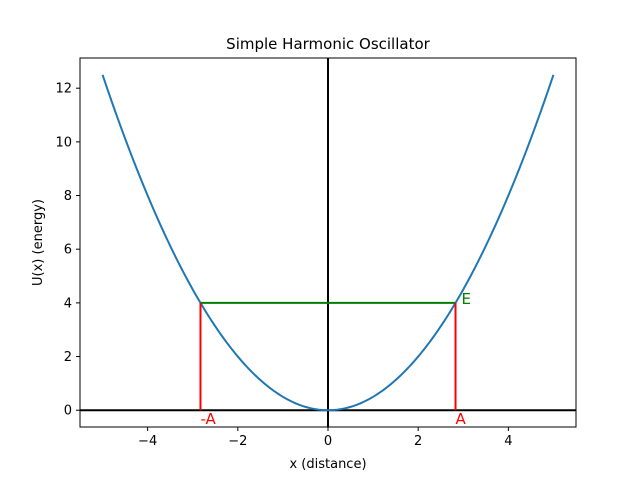  What do you see at coordinates (147, 441) in the screenshot?
I see `x-tick-label: −4` at bounding box center [147, 441].